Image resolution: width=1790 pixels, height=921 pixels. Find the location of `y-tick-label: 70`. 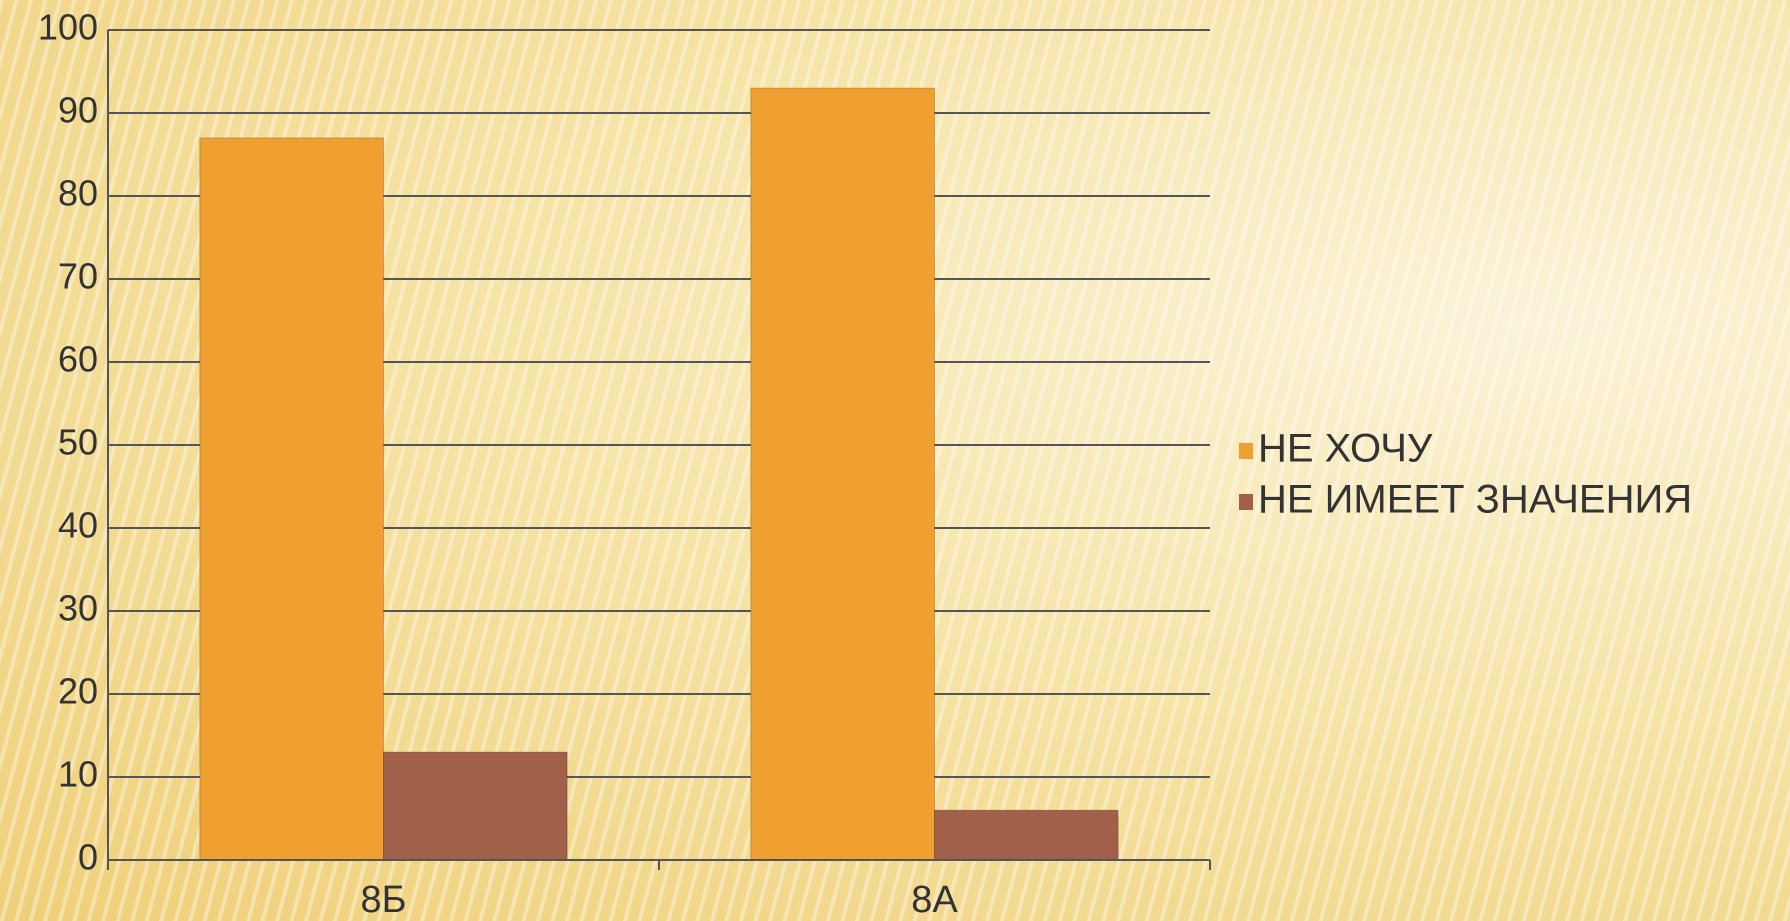

y-tick-label: 70 is located at coordinates (78, 276).